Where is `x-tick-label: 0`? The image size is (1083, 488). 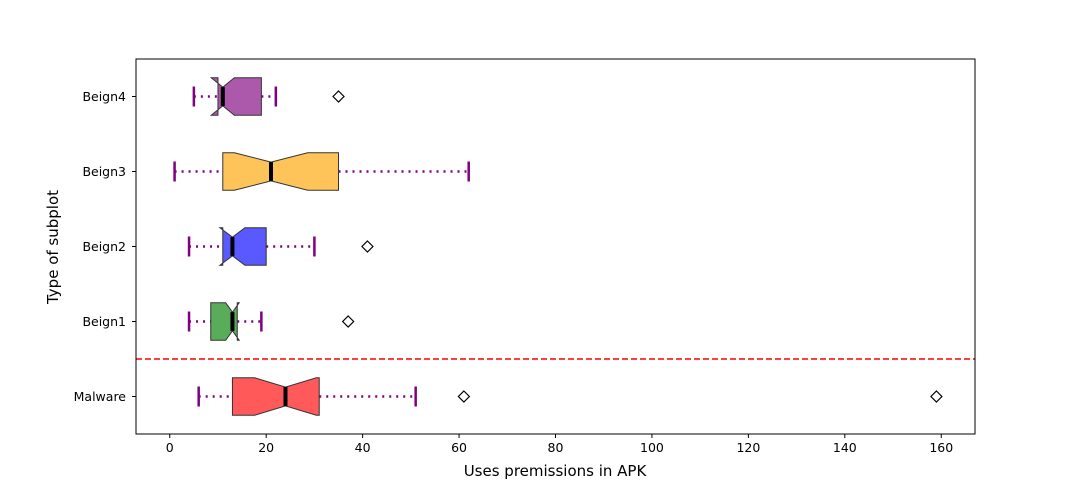 x-tick-label: 0 is located at coordinates (170, 447).